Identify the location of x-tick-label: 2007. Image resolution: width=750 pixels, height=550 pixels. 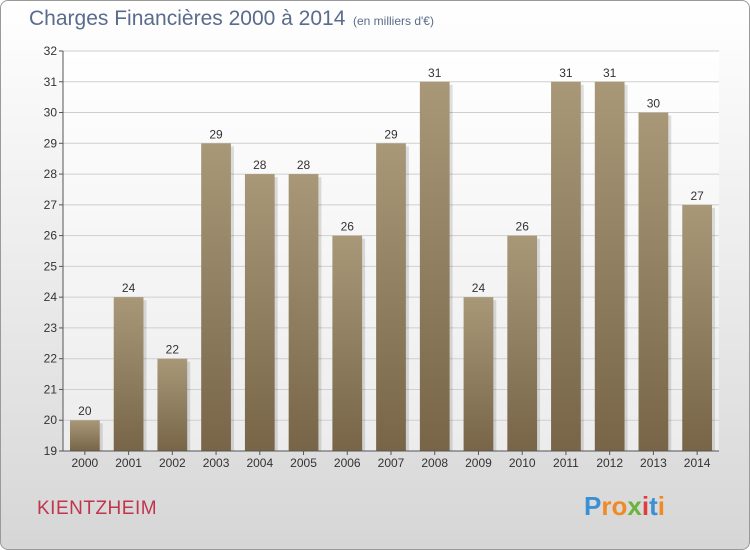
(391, 463).